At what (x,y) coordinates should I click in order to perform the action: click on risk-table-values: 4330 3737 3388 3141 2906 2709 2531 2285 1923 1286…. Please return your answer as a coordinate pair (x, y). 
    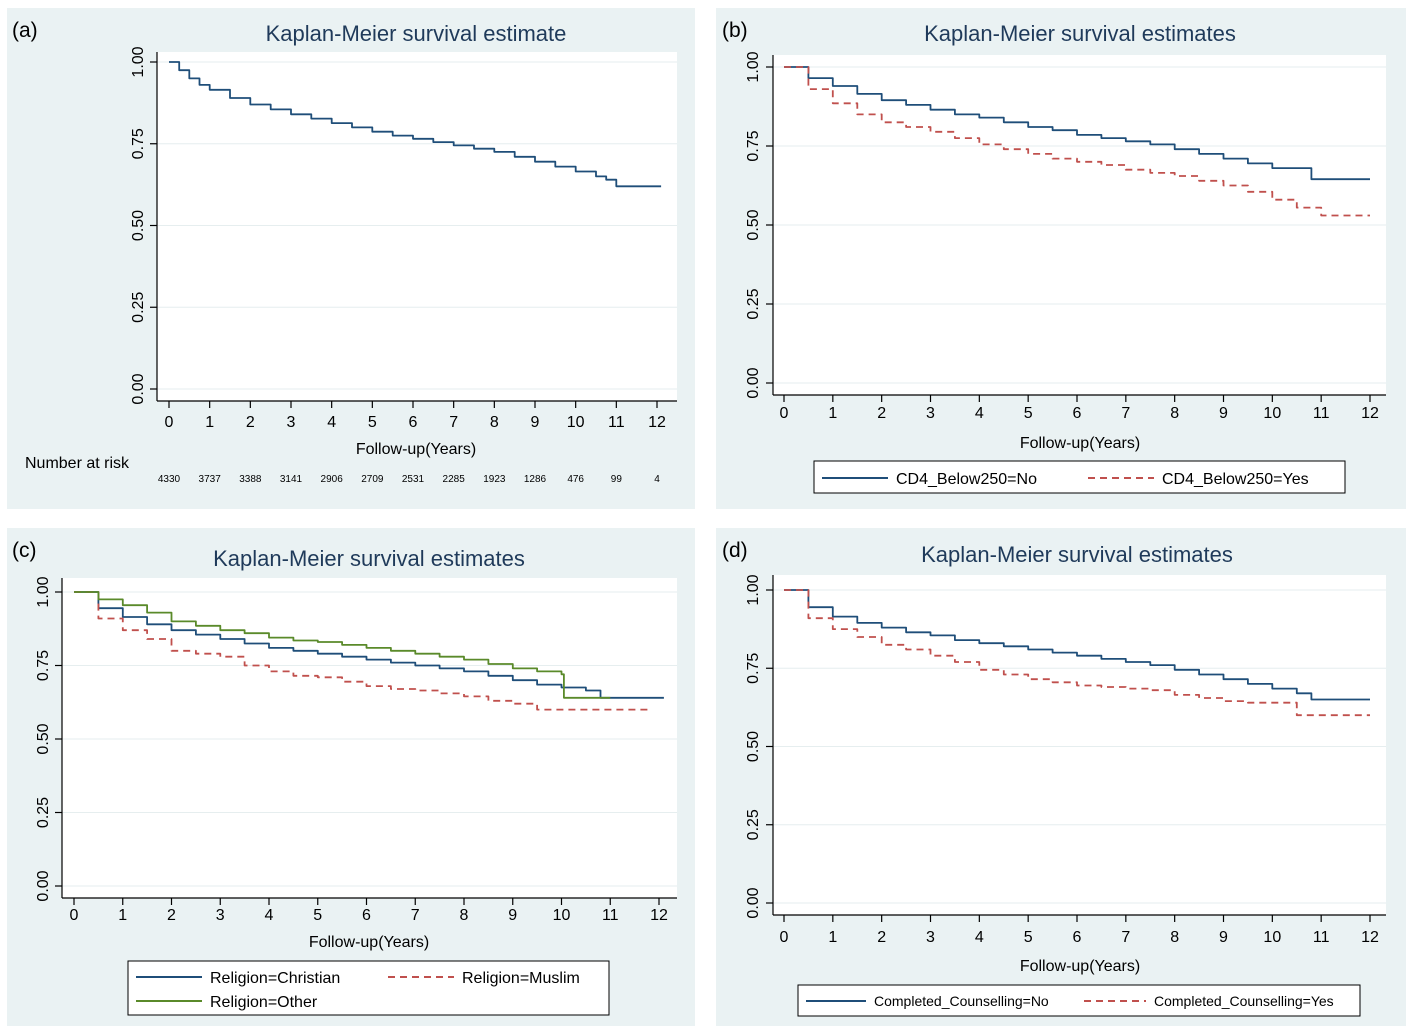
    Looking at the image, I should click on (409, 479).